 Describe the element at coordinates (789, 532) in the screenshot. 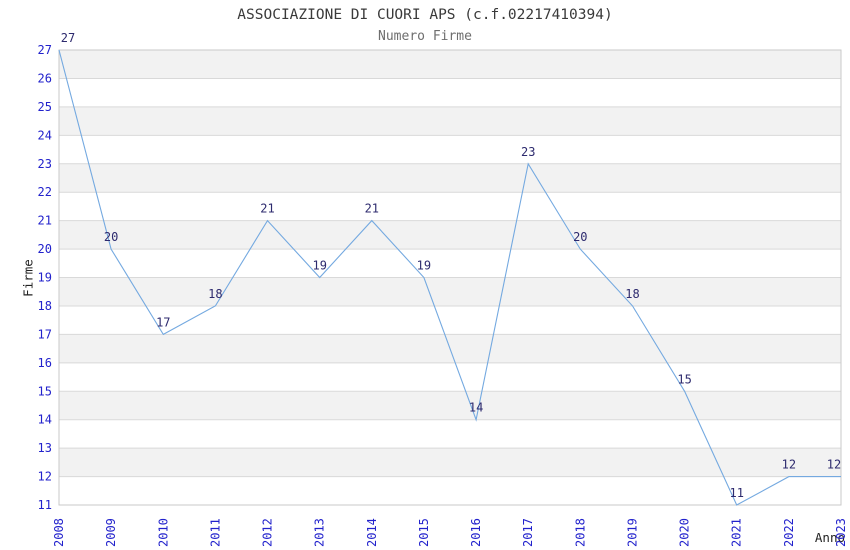

I see `x-tick-label: 2022` at that location.